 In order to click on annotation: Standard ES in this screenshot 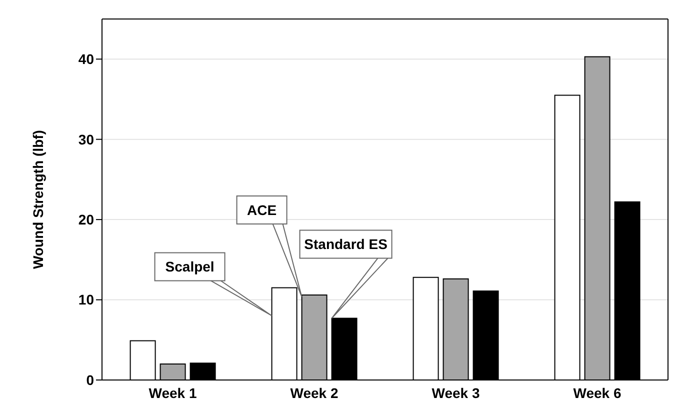, I will do `click(346, 244)`.